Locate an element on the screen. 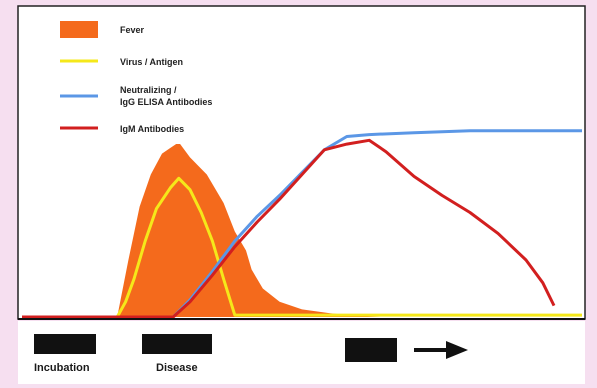 The image size is (597, 388). legend-label-fever: Fever is located at coordinates (132, 30).